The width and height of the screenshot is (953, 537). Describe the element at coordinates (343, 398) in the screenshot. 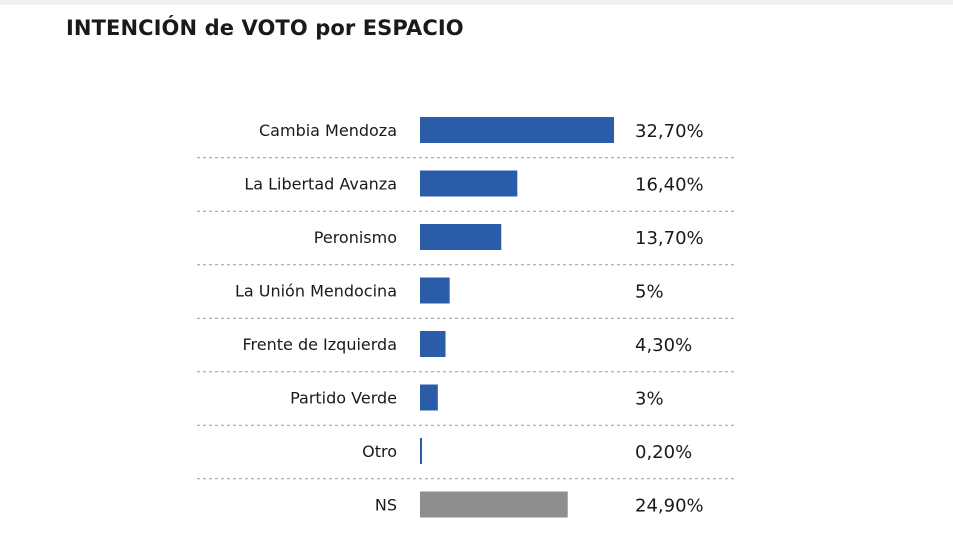

I see `category-label-partido-verde: Partido Verde` at that location.